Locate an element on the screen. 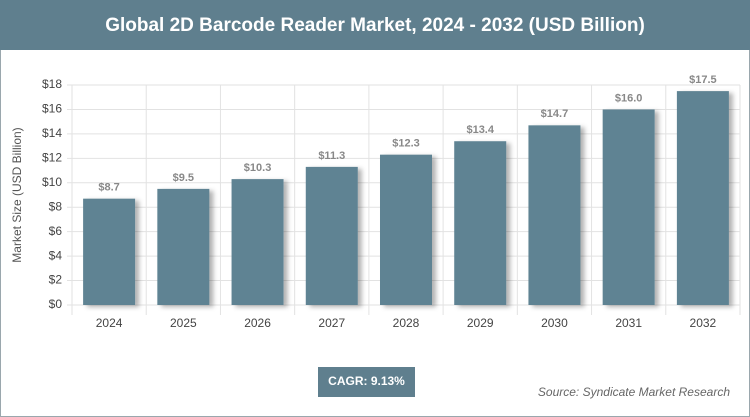 The height and width of the screenshot is (417, 750). x-tick-label: 2031 is located at coordinates (628, 323).